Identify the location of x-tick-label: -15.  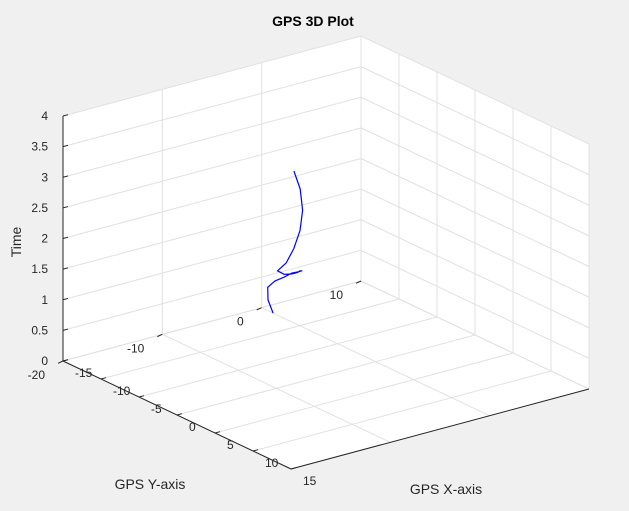
(84, 373).